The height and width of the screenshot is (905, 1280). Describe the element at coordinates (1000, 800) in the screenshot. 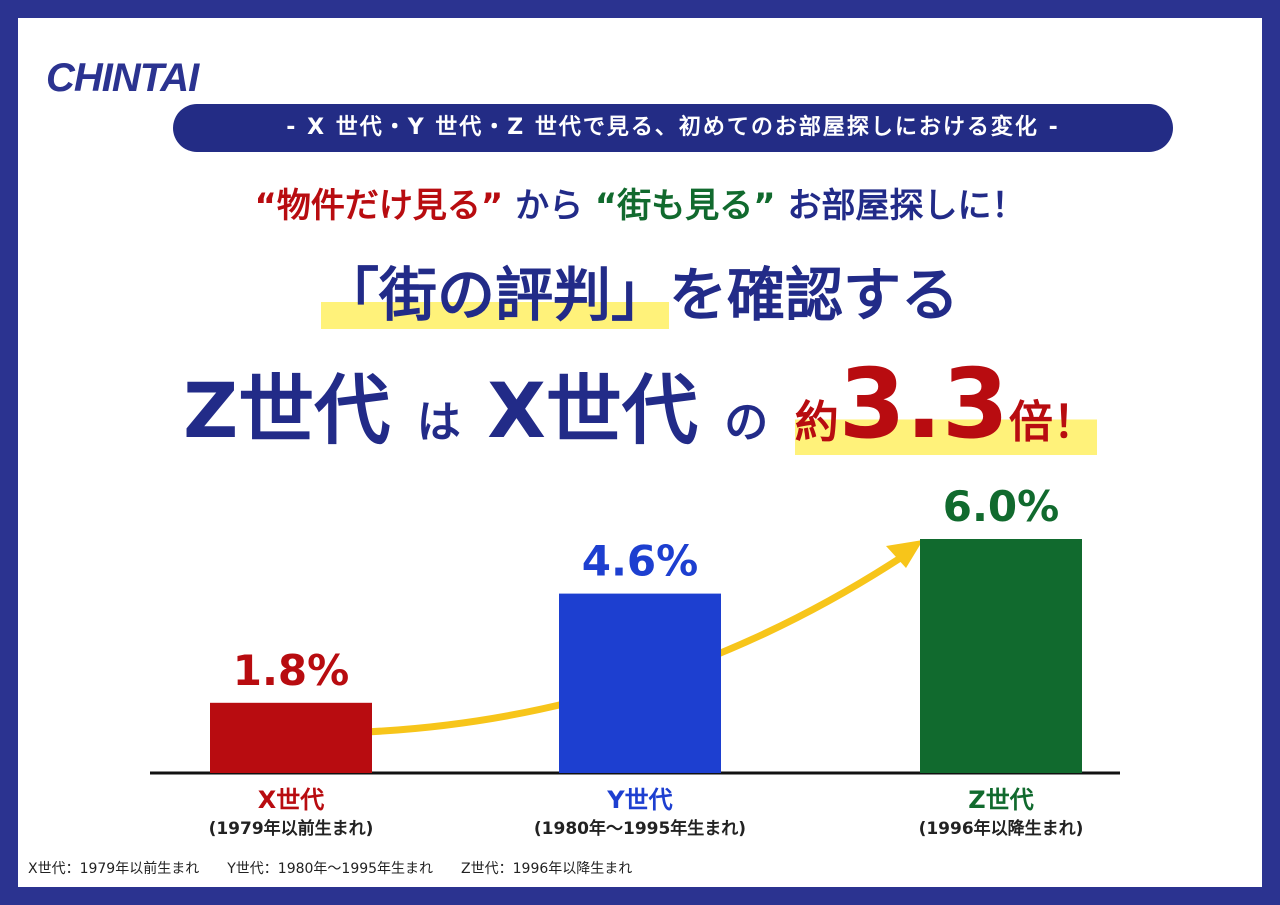

I see `category-label: Z世代` at that location.